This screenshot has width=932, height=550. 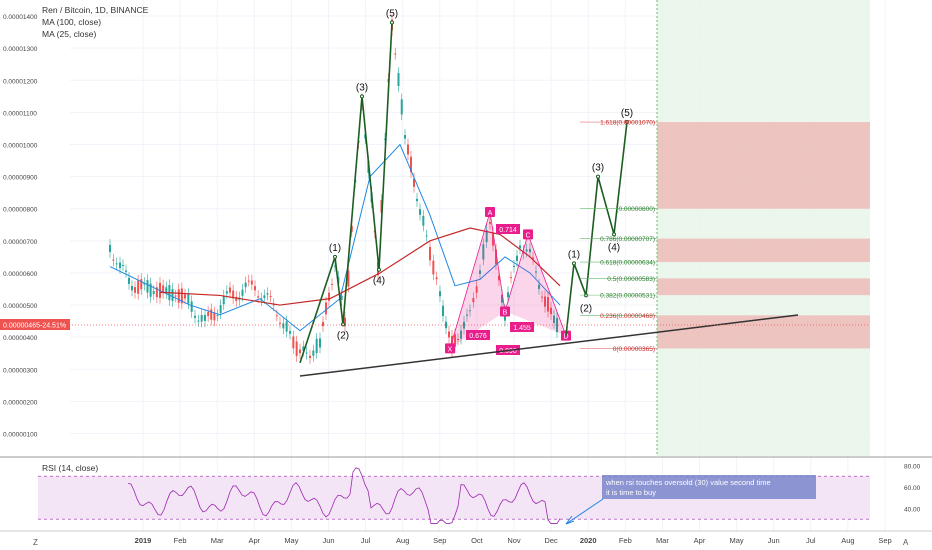 I want to click on price-tick: 0.00000800, so click(x=20, y=210).